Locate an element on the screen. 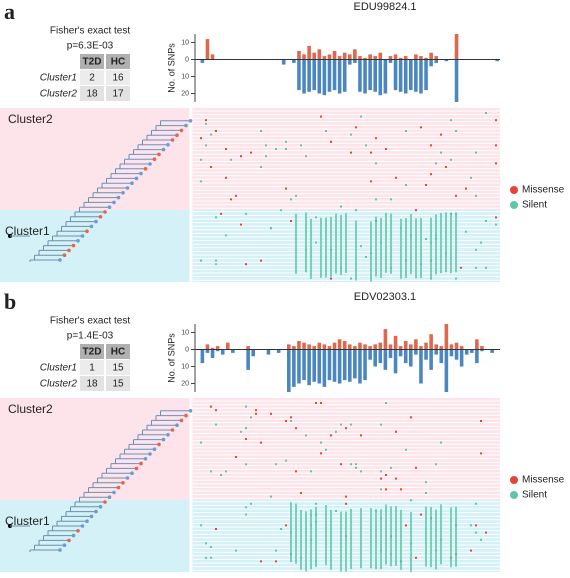  fisher-title: Fisher's exact test is located at coordinates (90, 31).